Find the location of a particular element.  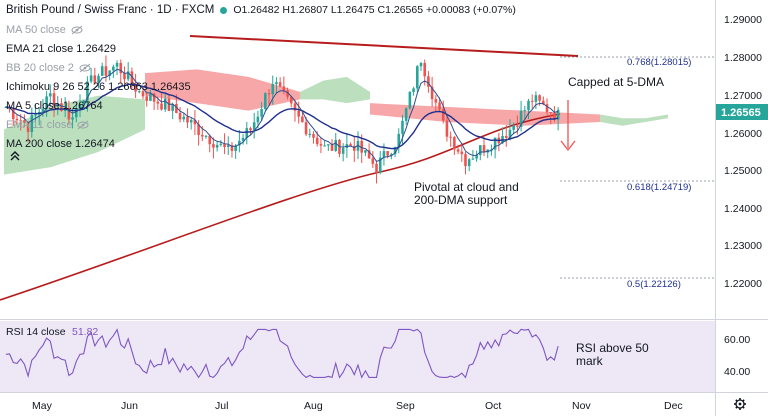

time-tick: Dec is located at coordinates (673, 406).